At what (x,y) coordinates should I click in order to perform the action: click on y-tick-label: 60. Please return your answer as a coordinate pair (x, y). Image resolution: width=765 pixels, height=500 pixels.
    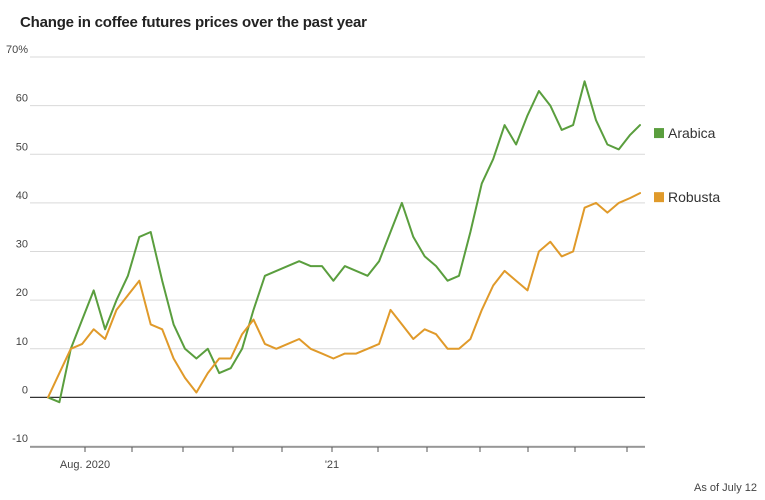
    Looking at the image, I should click on (22, 99).